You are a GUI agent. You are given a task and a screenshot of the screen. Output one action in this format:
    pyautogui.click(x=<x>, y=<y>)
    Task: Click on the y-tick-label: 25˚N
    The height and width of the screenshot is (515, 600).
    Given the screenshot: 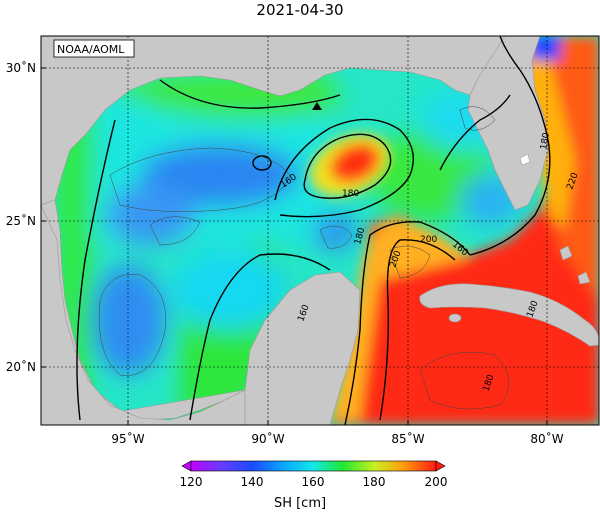 What is the action you would take?
    pyautogui.click(x=21, y=220)
    